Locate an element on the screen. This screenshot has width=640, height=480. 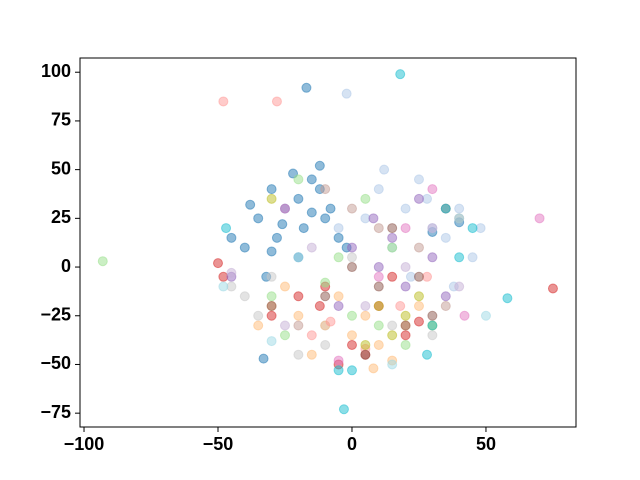
y-tick-label: 75 is located at coordinates (61, 120).